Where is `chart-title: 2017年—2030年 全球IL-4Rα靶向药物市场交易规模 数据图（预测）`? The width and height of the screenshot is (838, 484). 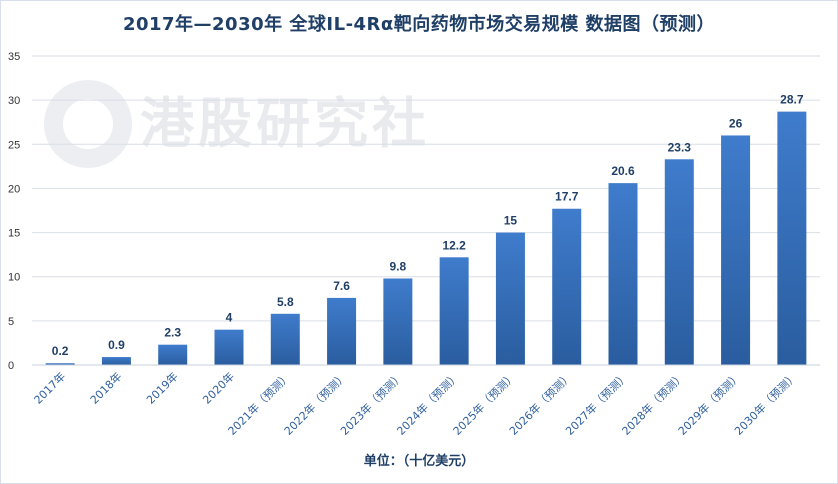 chart-title: 2017年—2030年 全球IL-4Rα靶向药物市场交易规模 数据图（预测） is located at coordinates (419, 24).